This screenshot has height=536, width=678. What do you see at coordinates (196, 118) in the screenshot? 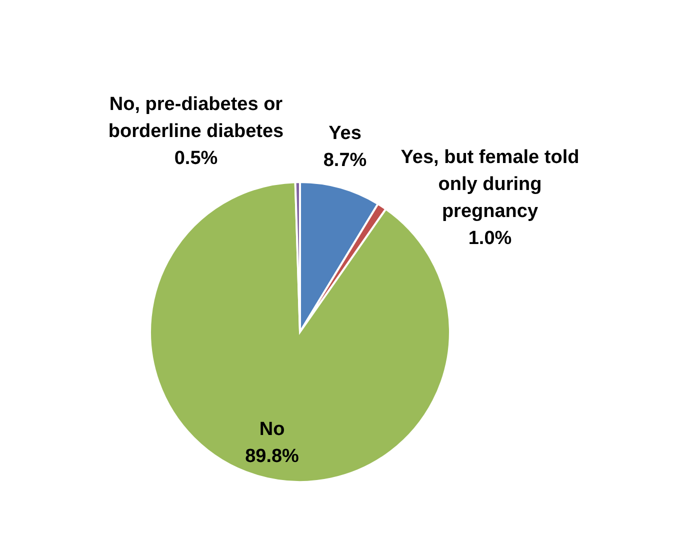
I see `slice-label: No, pre-diabetes or borderline diabetes` at bounding box center [196, 118].